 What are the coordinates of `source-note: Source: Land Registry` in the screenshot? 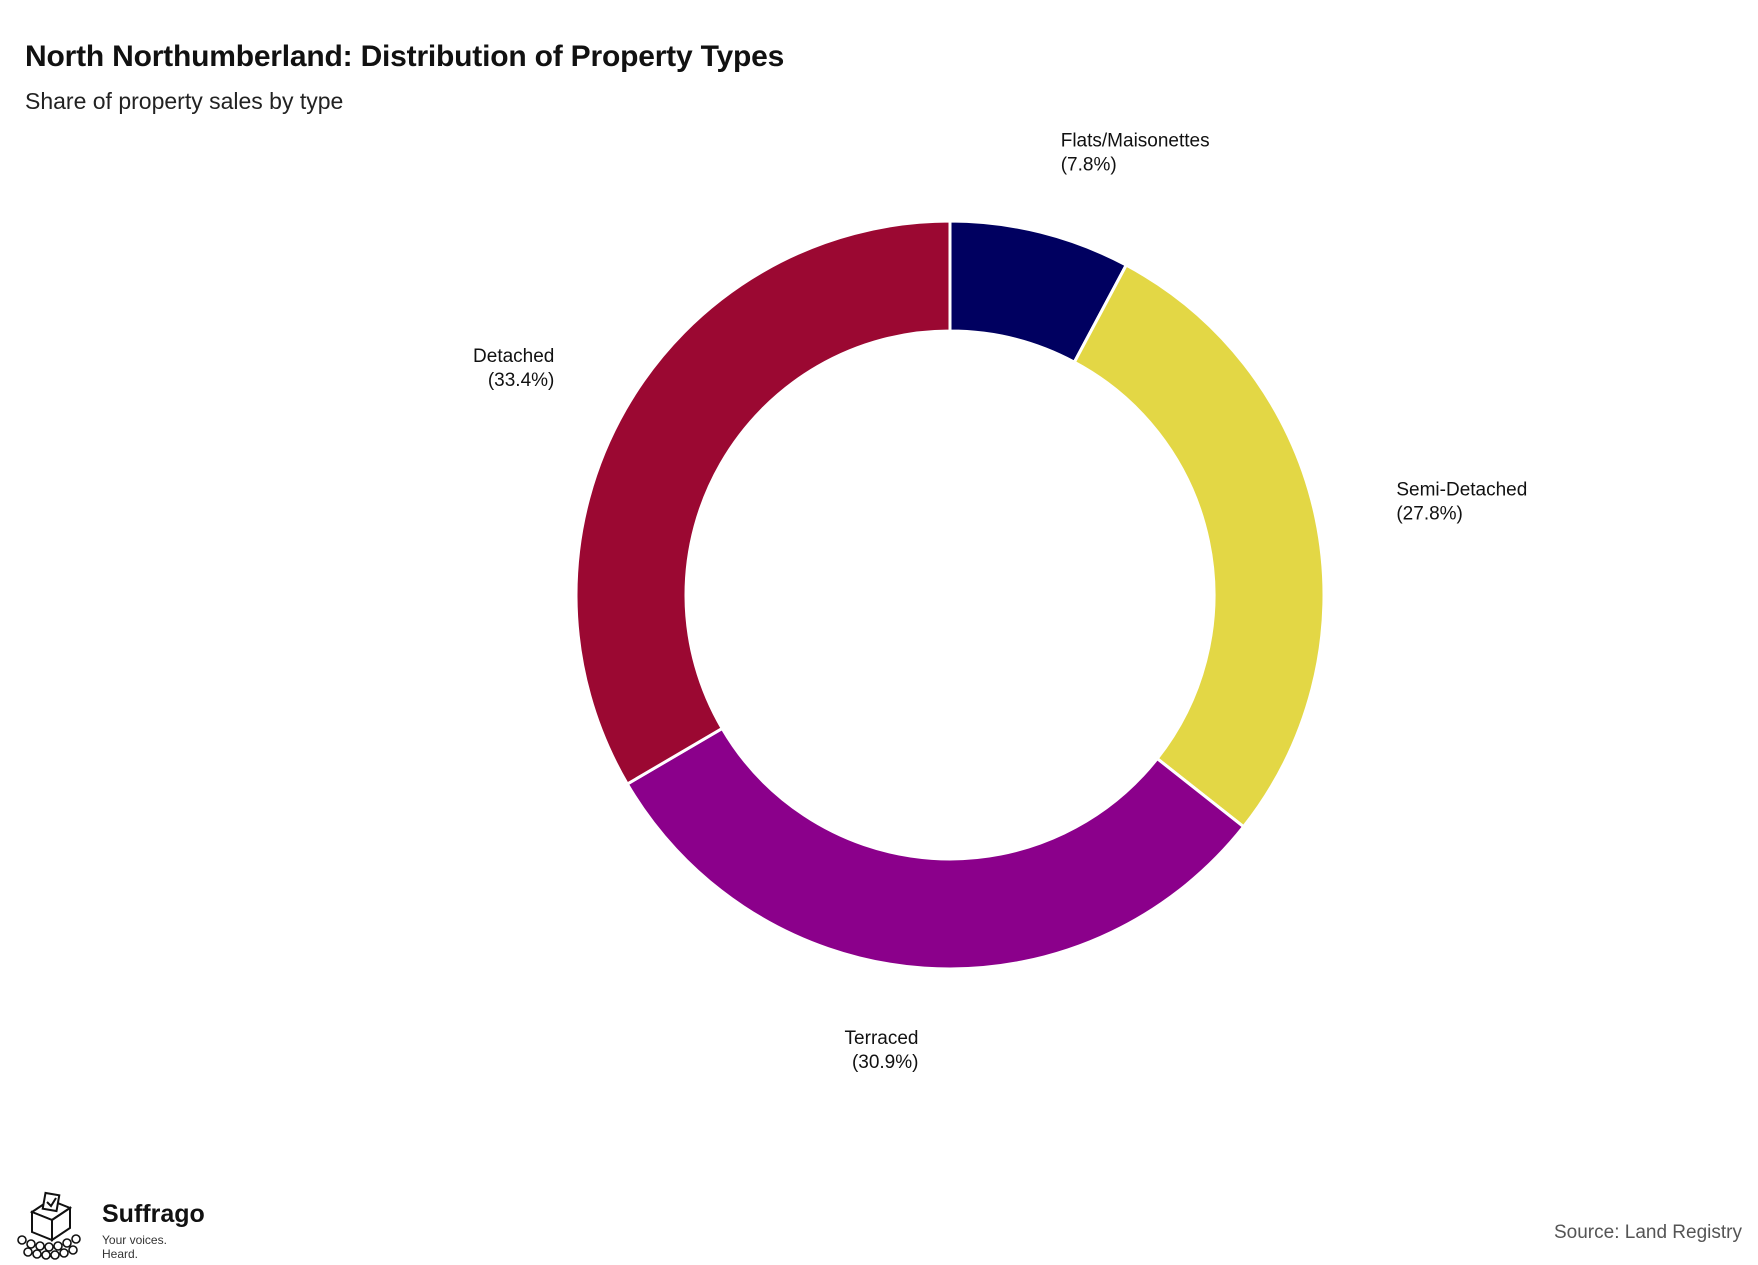 It's located at (1648, 1232).